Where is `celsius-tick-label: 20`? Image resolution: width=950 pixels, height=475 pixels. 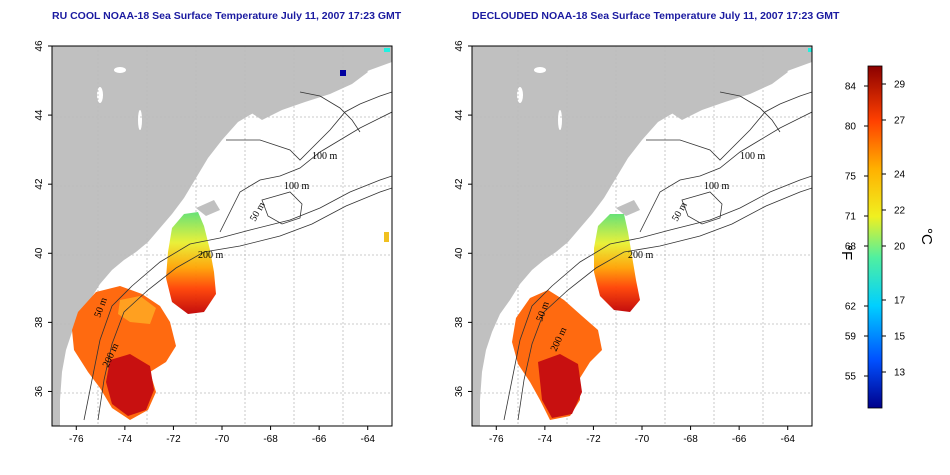
celsius-tick-label: 20 is located at coordinates (900, 247).